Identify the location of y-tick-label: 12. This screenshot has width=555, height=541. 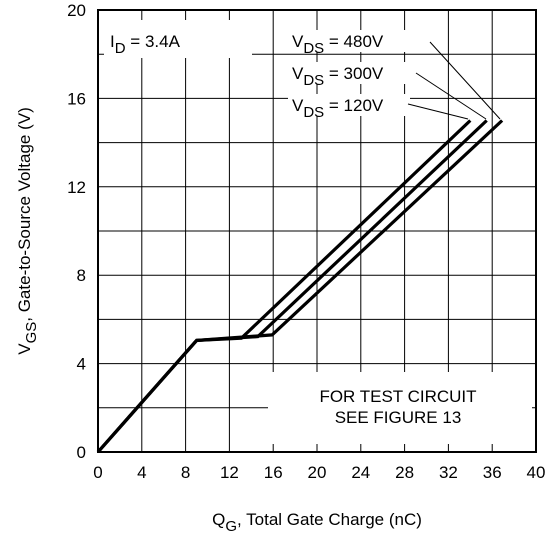
(76, 187).